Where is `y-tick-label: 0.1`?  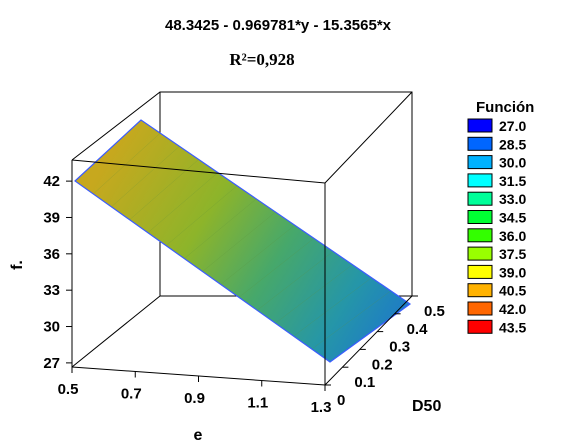 y-tick-label: 0.1 is located at coordinates (364, 382).